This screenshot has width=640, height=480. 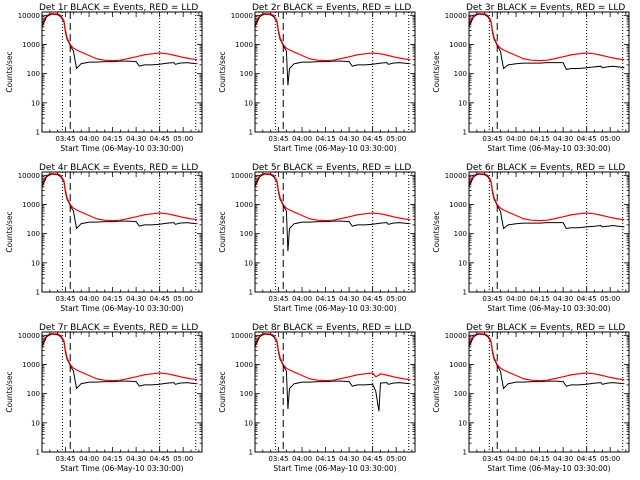 I want to click on panel-title: Det 7r BLACK = Events, RED = LLD, so click(x=118, y=328).